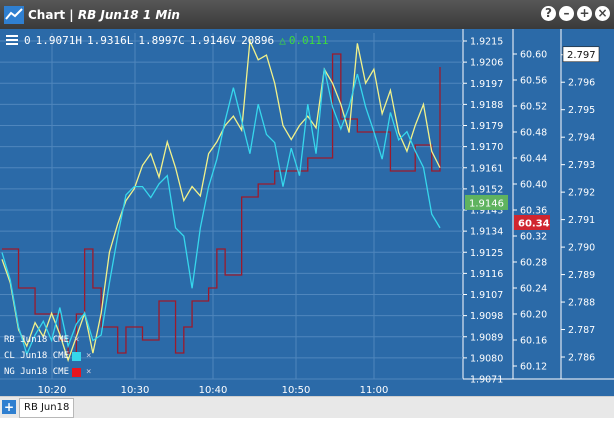  I want to click on legend-item-cl: CL Jun18 CME ×, so click(47, 356).